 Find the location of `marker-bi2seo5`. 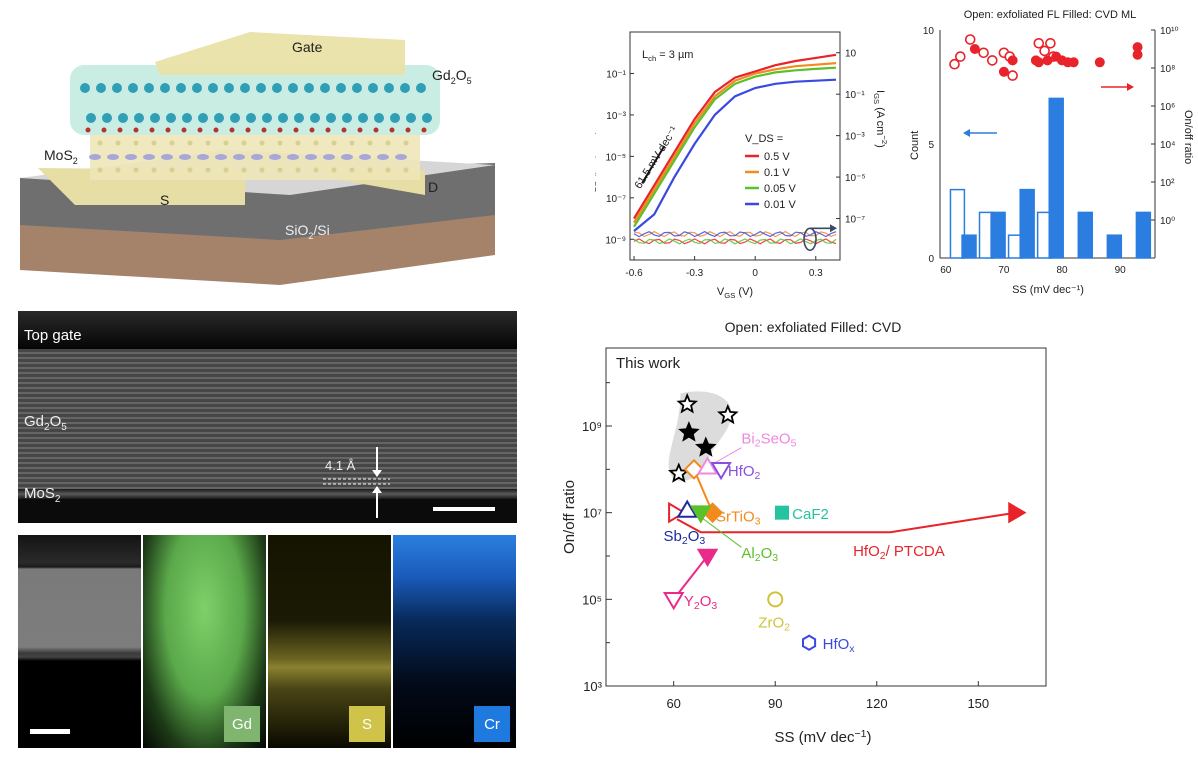

marker-bi2seo5 is located at coordinates (707, 465).